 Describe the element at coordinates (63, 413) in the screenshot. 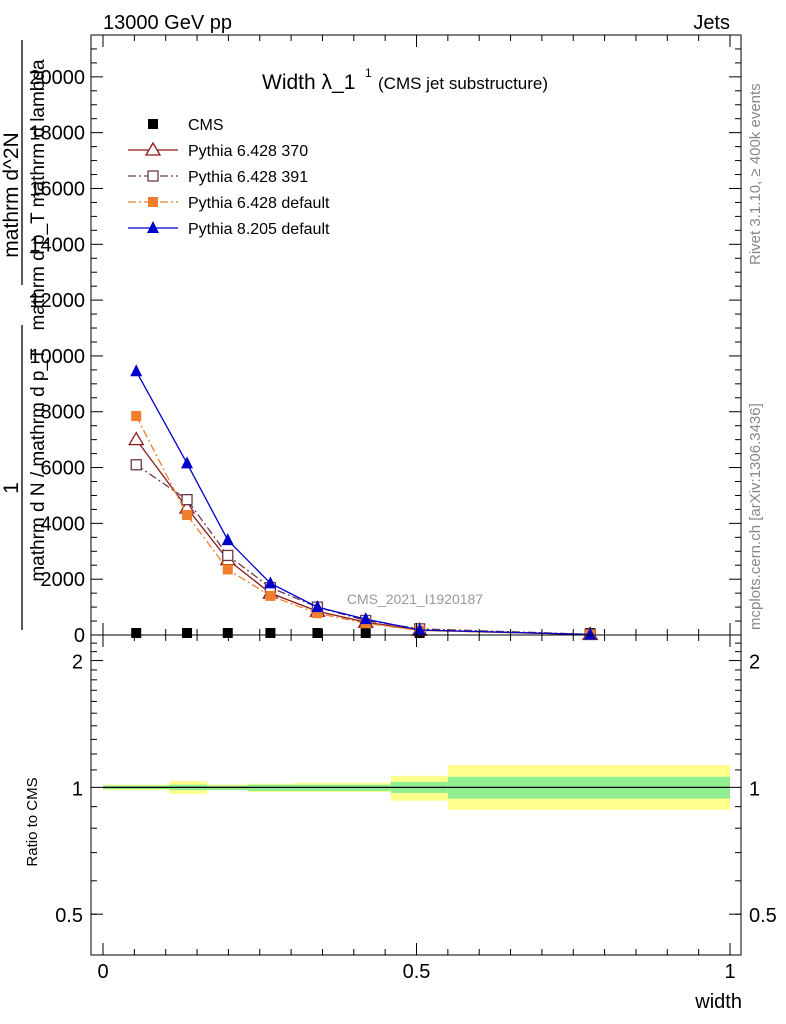

I see `y-tick-label: 8000` at that location.